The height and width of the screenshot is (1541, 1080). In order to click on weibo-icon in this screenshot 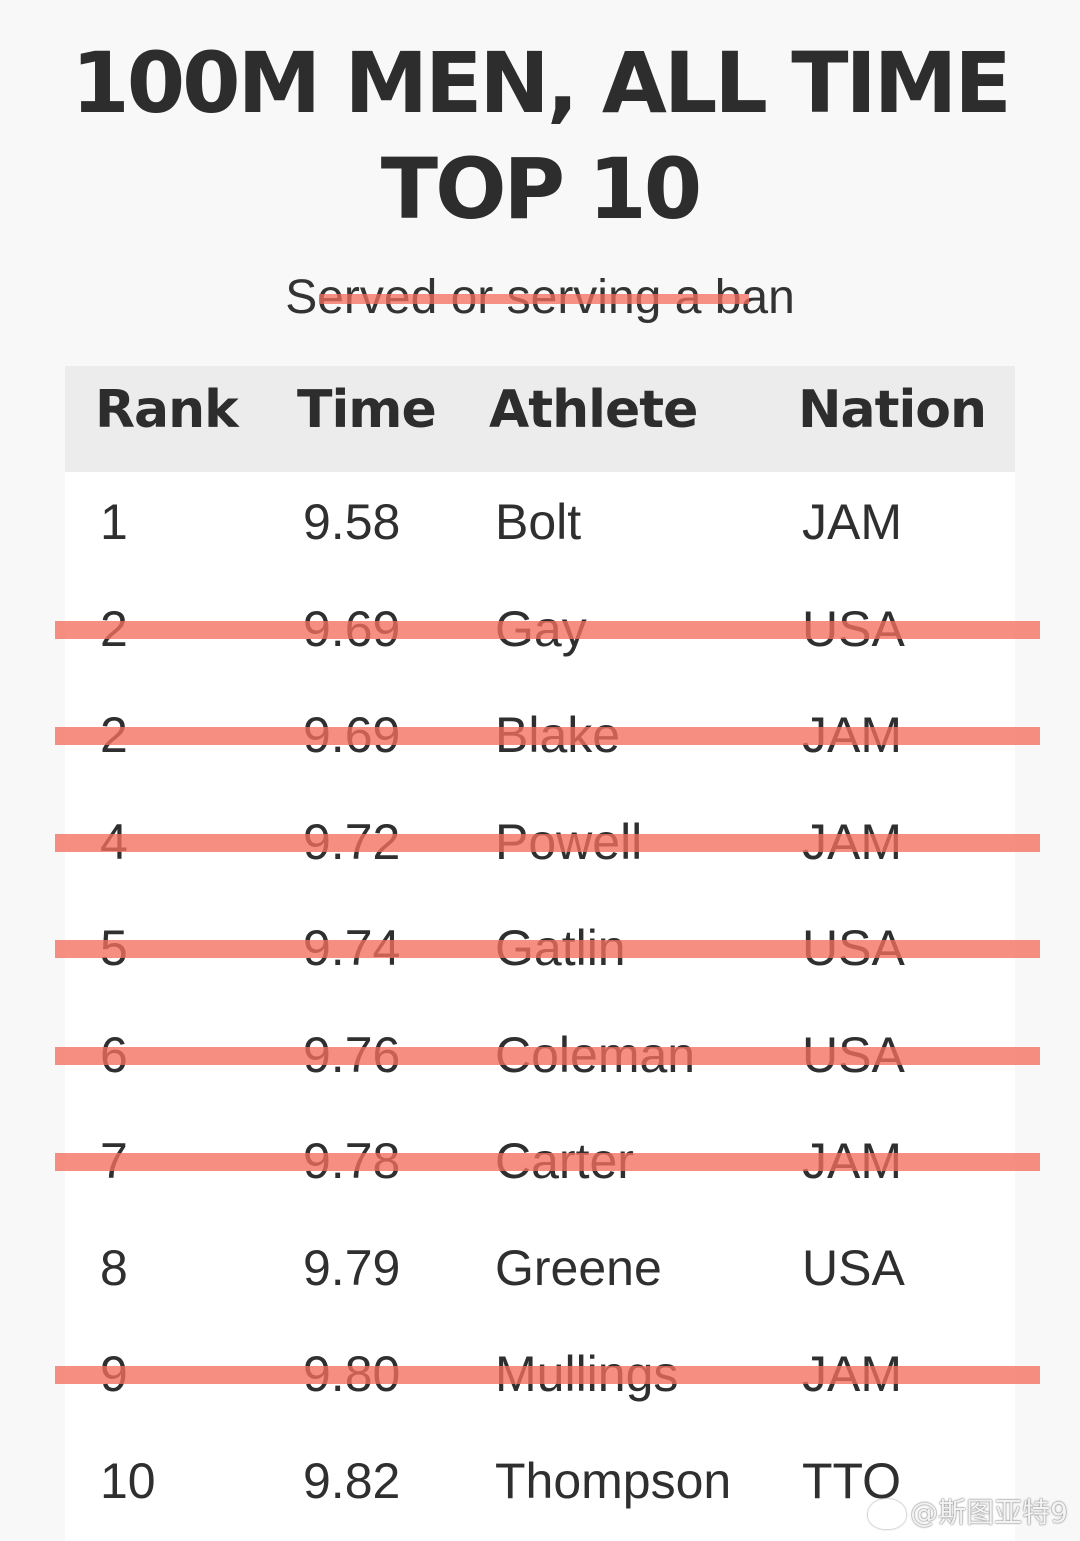, I will do `click(887, 1514)`.